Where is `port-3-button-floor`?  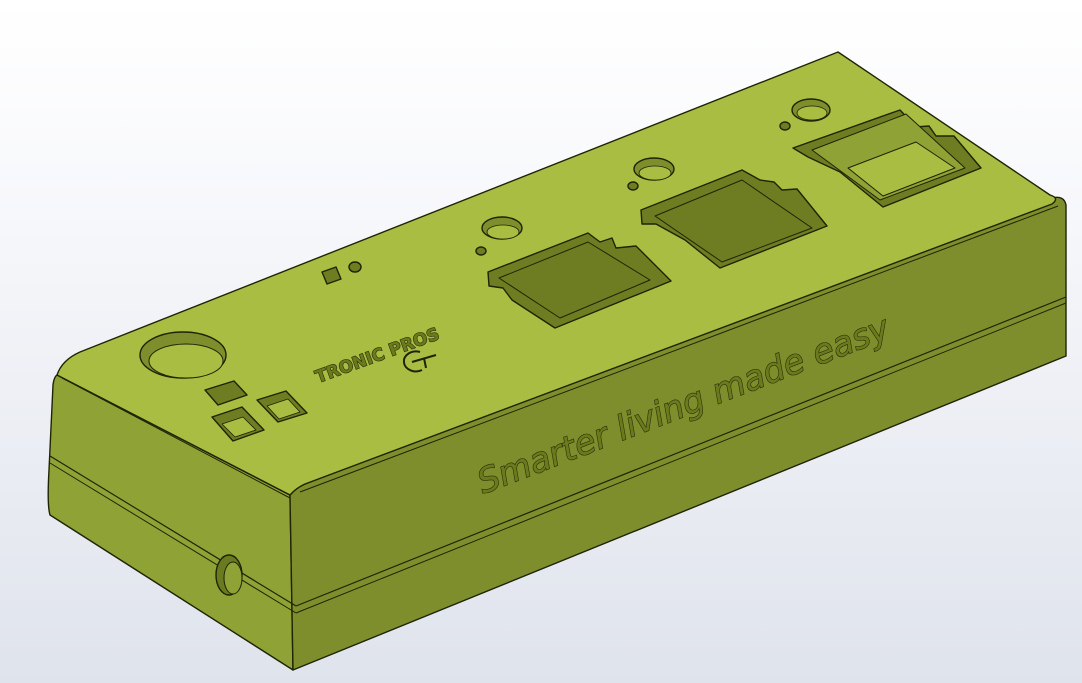
port-3-button-floor is located at coordinates (812, 113).